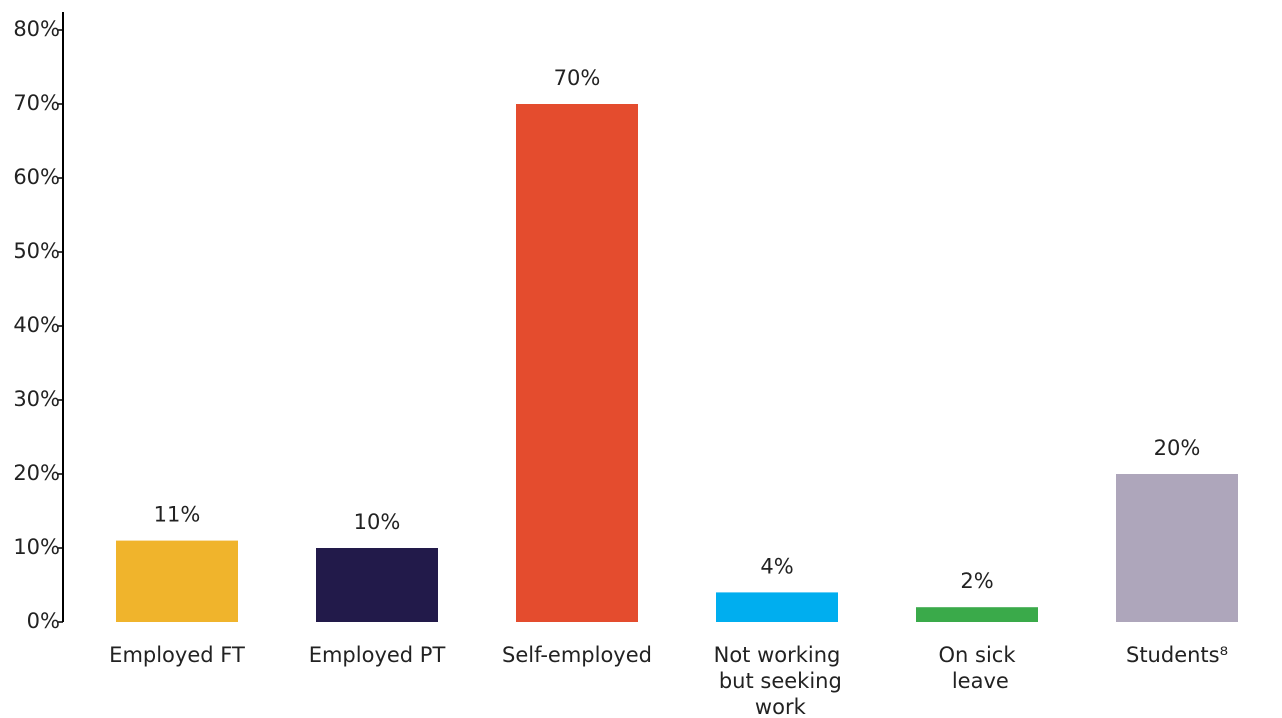 The image size is (1282, 718). I want to click on y-tick-label: 50%, so click(36, 251).